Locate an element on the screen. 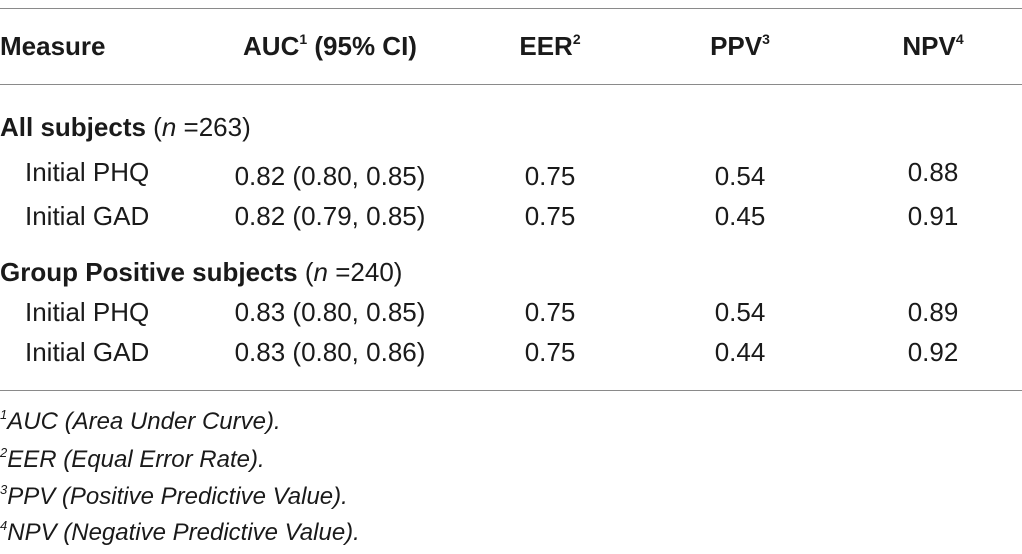 This screenshot has width=1022, height=554. table-row-npv: 0.89 is located at coordinates (933, 312).